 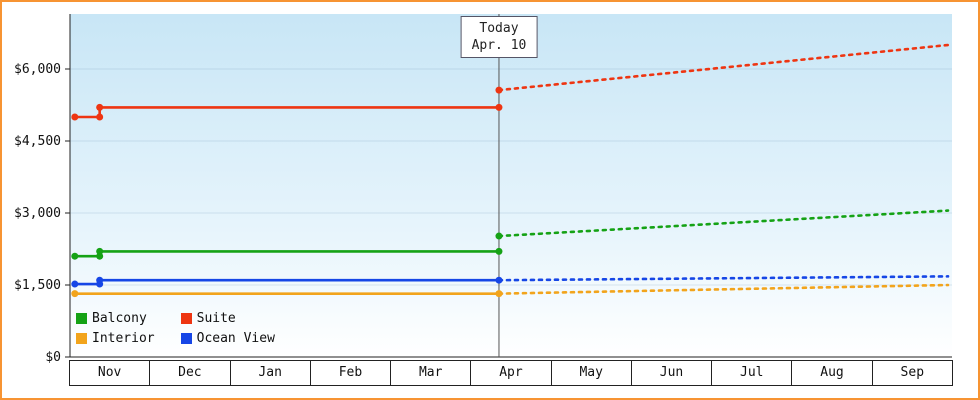 What do you see at coordinates (190, 373) in the screenshot?
I see `month-label-dec: Dec` at bounding box center [190, 373].